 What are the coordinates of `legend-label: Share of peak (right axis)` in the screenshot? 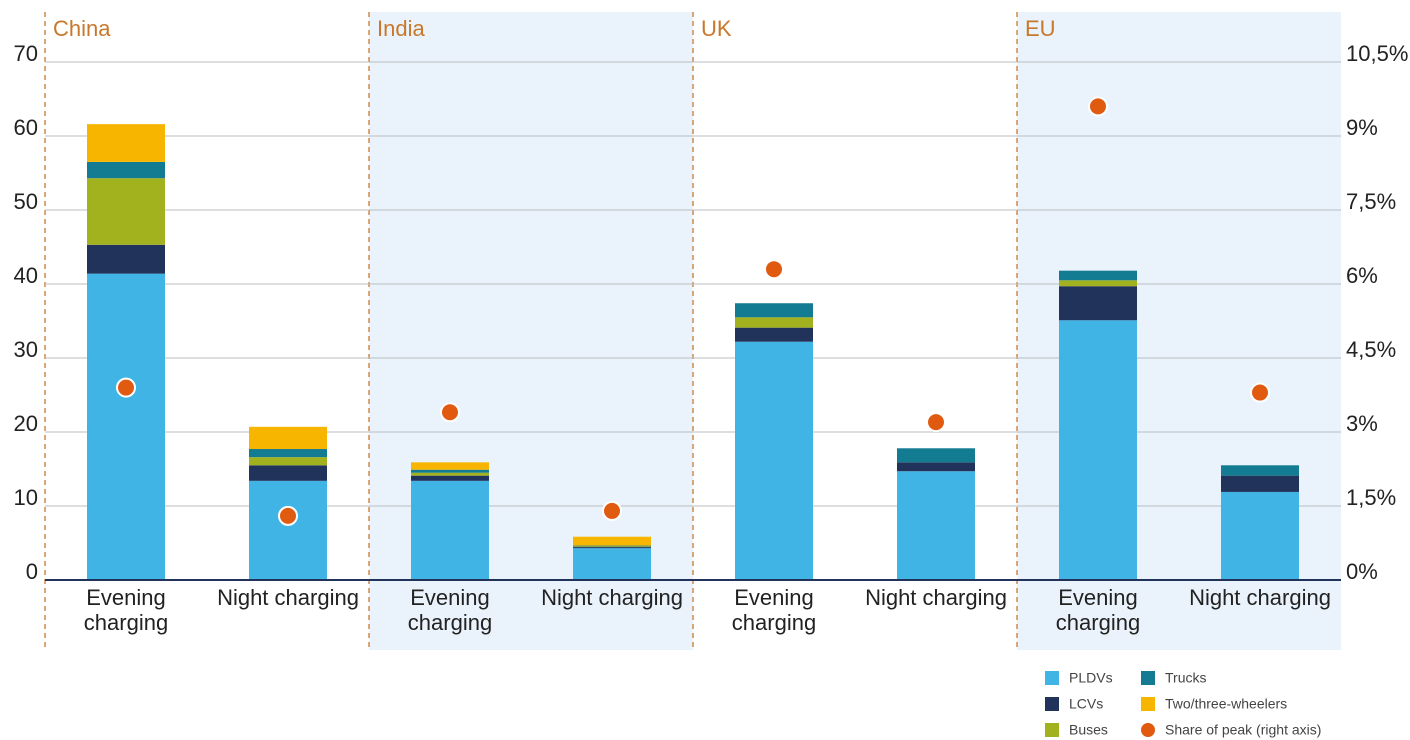 It's located at (1243, 730).